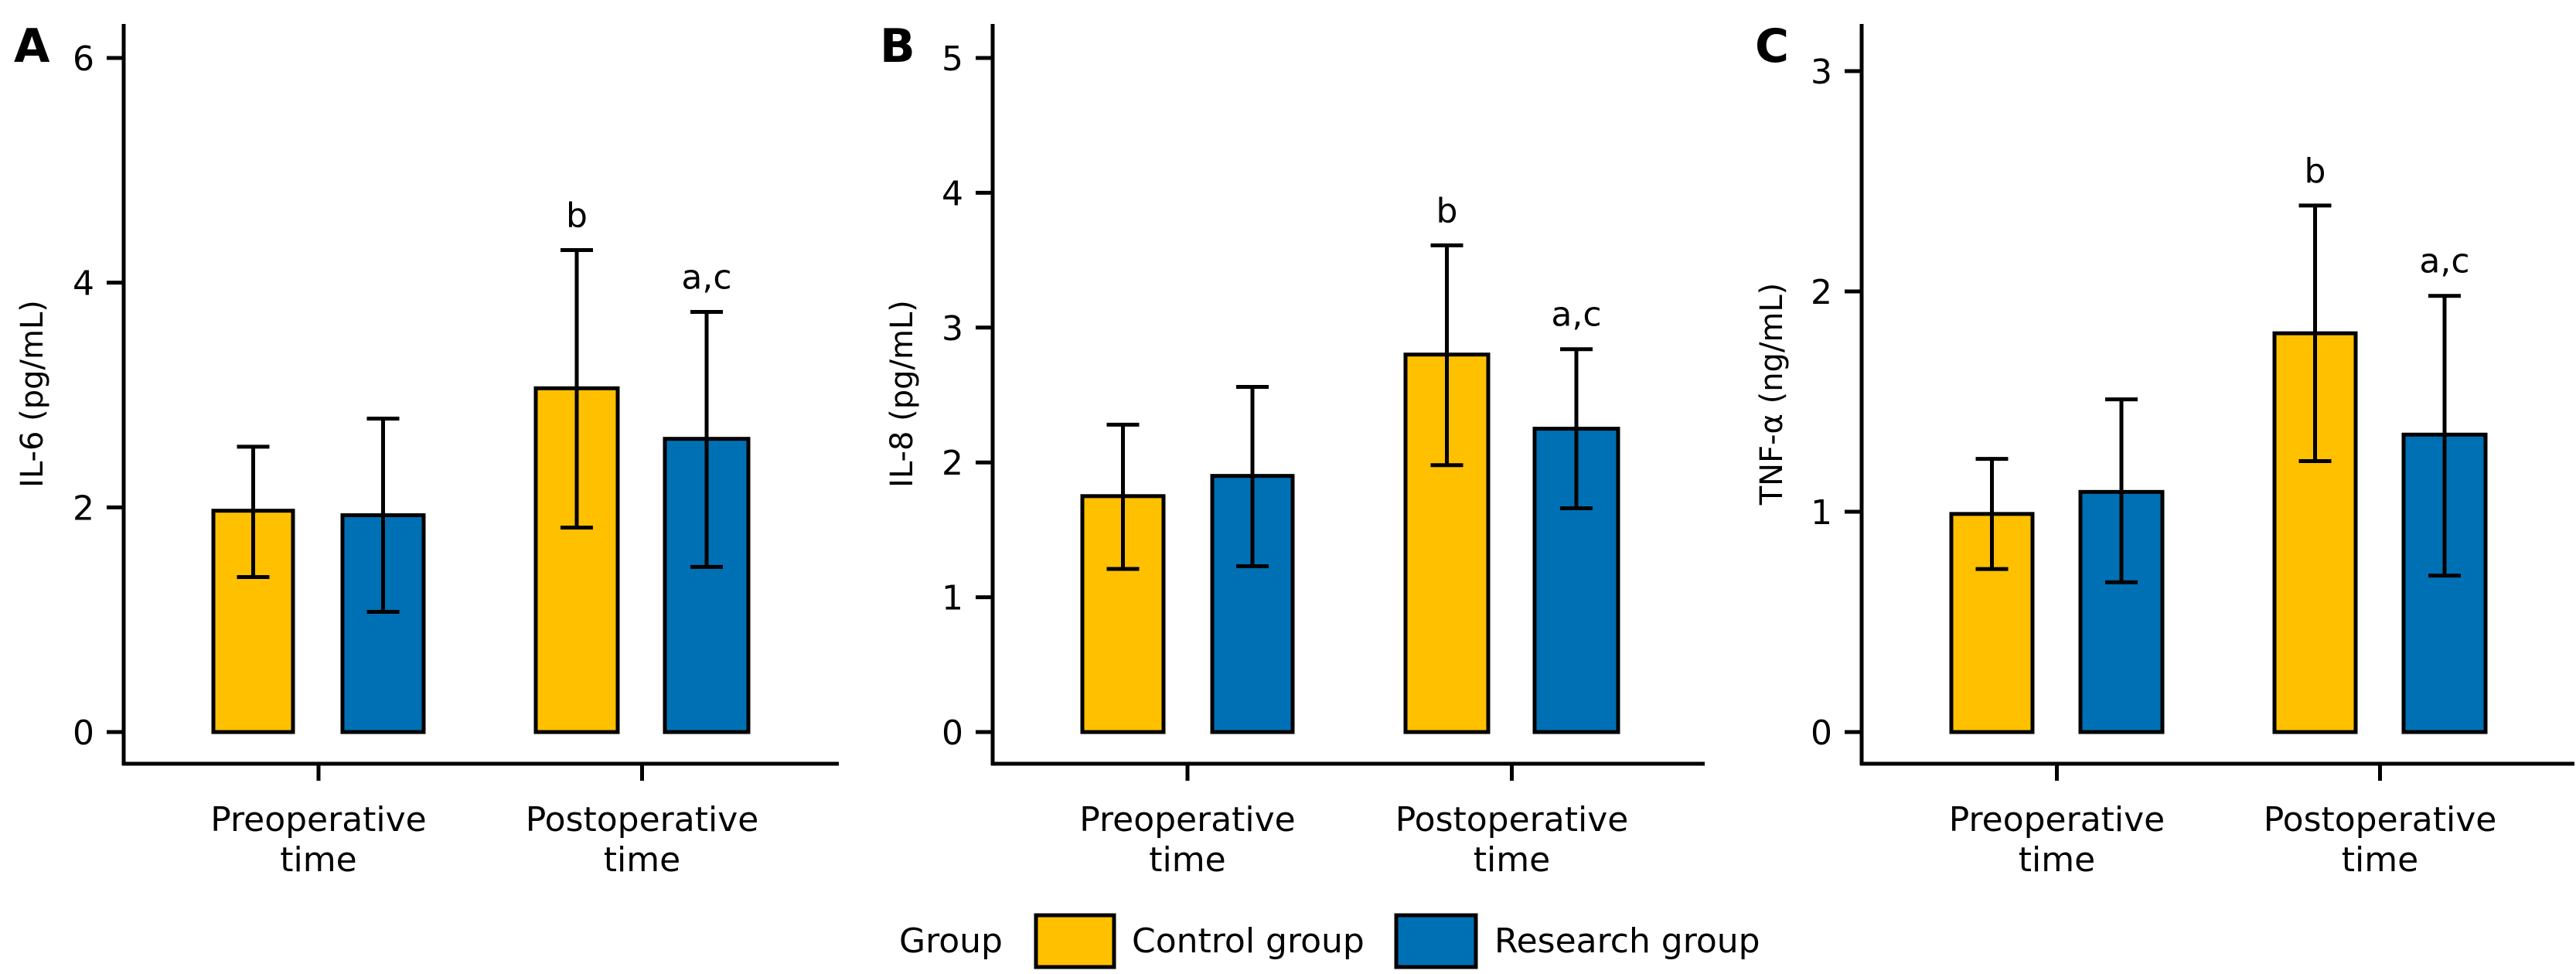 Image resolution: width=2576 pixels, height=974 pixels. Describe the element at coordinates (1075, 941) in the screenshot. I see `legend-swatch-control` at that location.